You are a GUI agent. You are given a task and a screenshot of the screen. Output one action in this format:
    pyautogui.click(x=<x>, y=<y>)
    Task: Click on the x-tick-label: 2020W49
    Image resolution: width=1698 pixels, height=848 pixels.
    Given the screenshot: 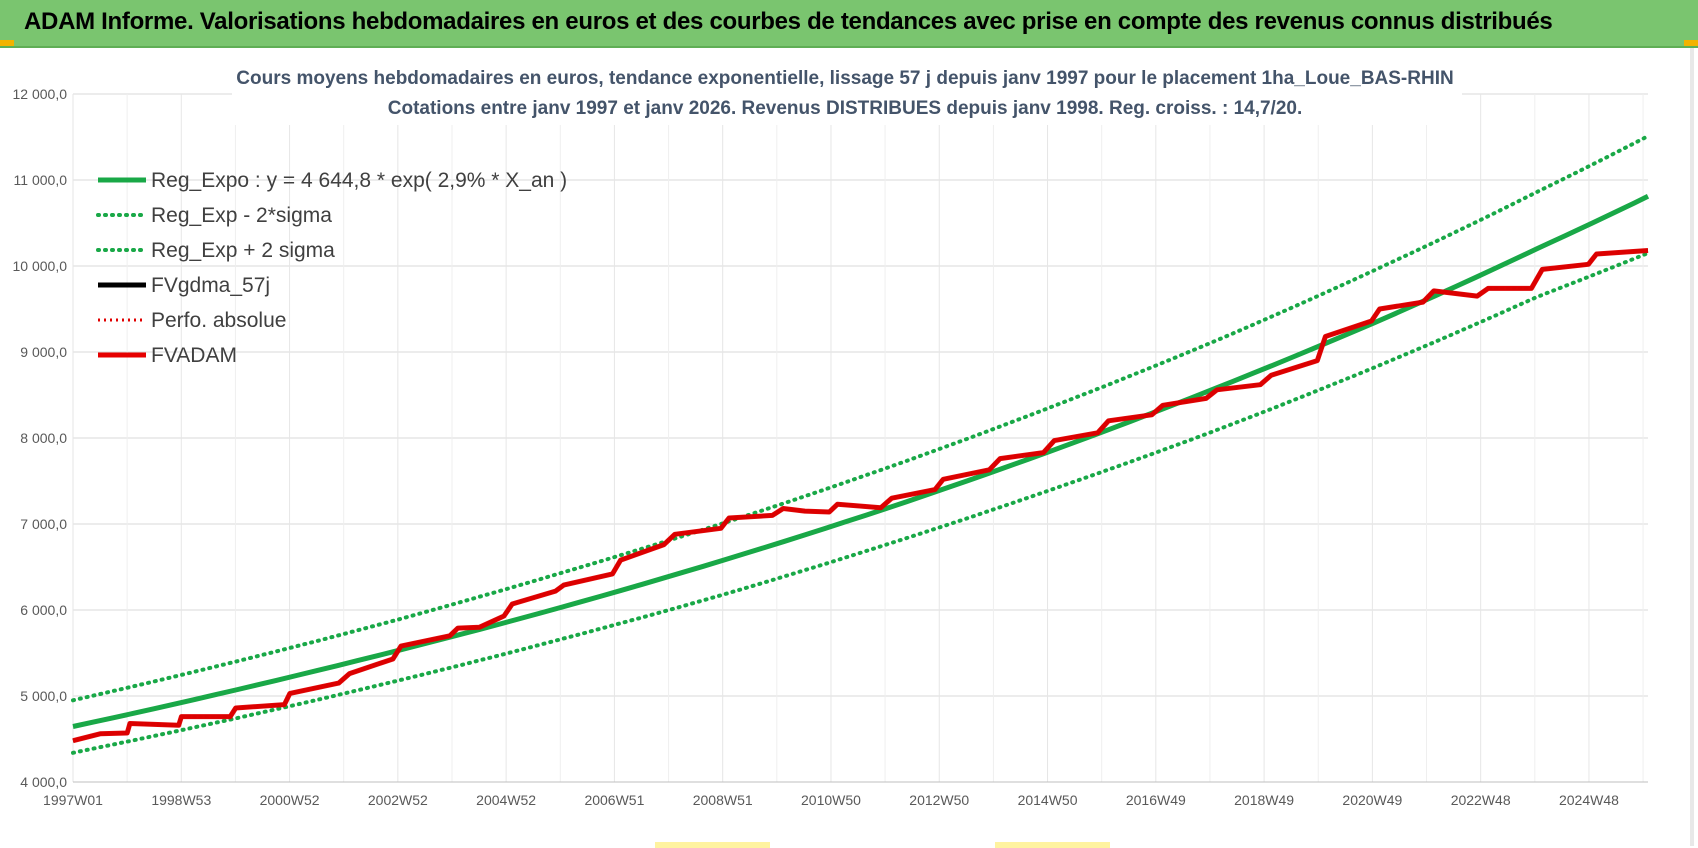 What is the action you would take?
    pyautogui.click(x=1372, y=800)
    